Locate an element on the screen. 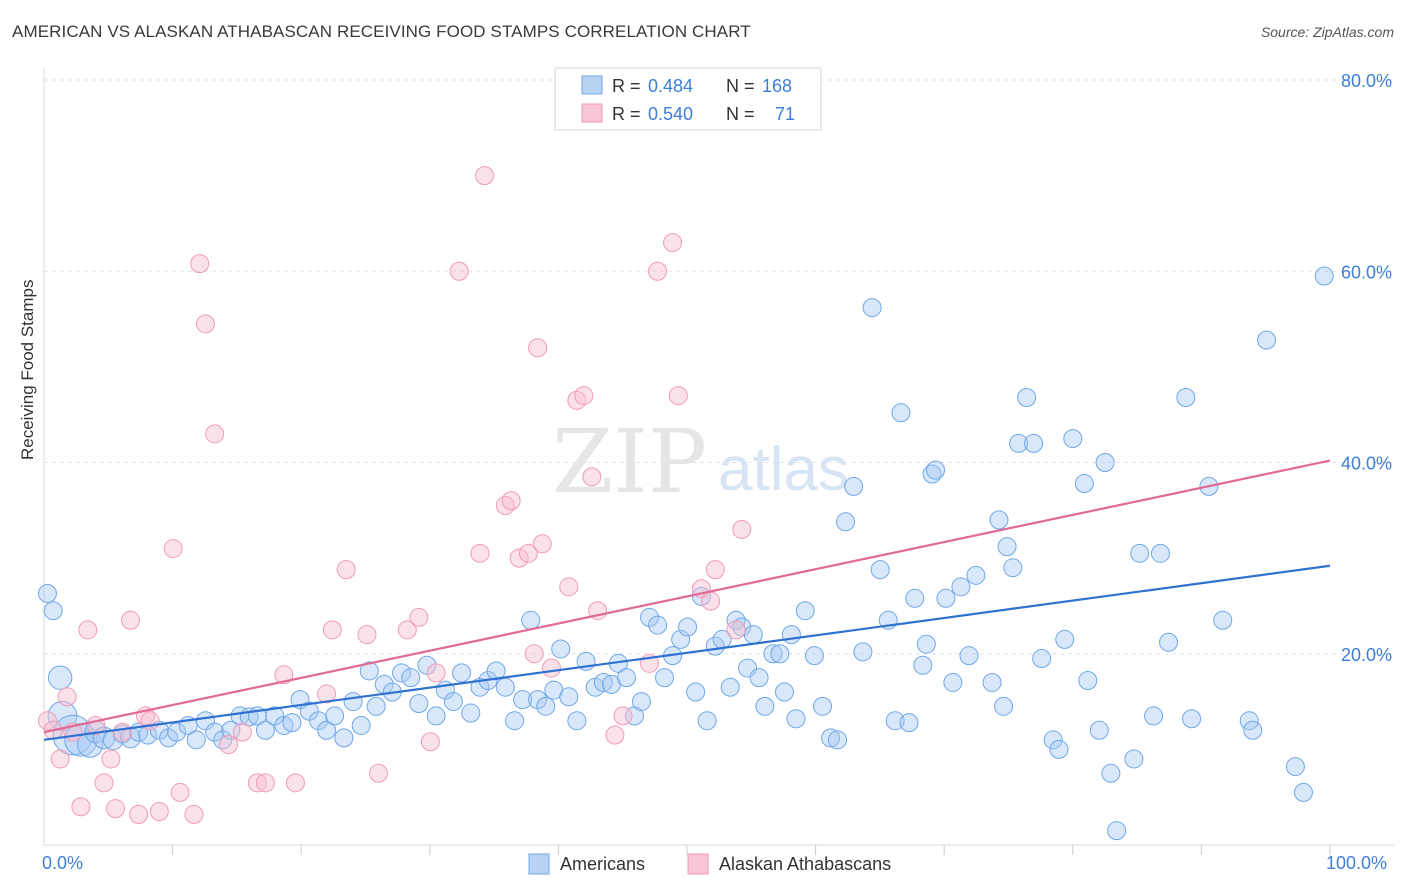  bottom-legend-label-alaskan: Alaskan Athabascans is located at coordinates (805, 864).